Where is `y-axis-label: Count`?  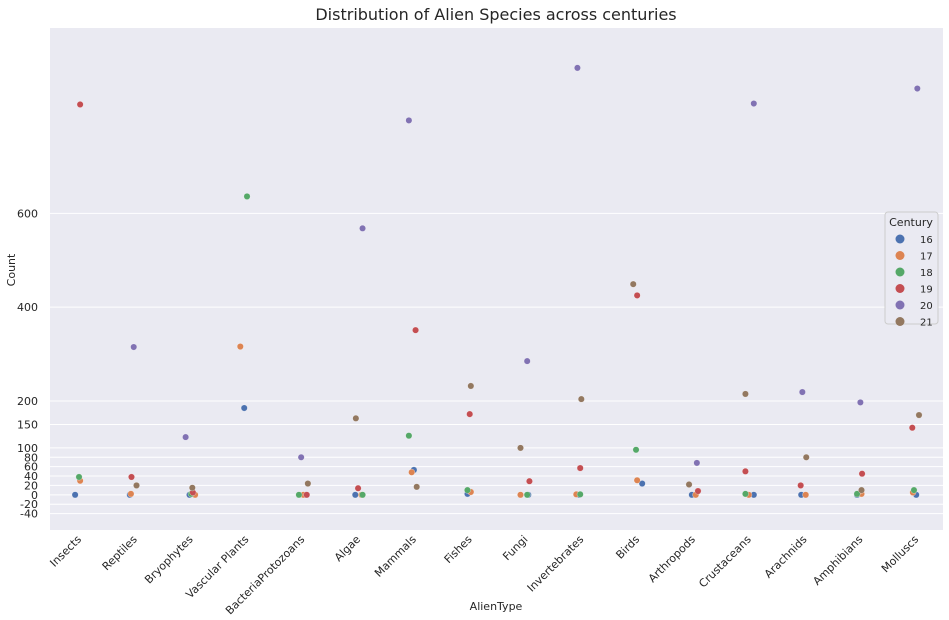
y-axis-label: Count is located at coordinates (11, 269).